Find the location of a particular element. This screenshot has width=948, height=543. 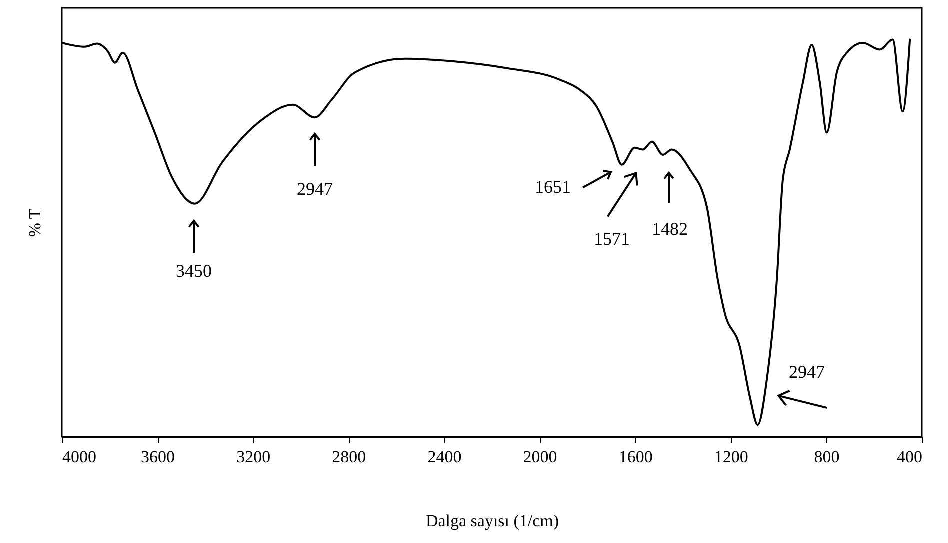

y-axis-title: % T is located at coordinates (35, 223).